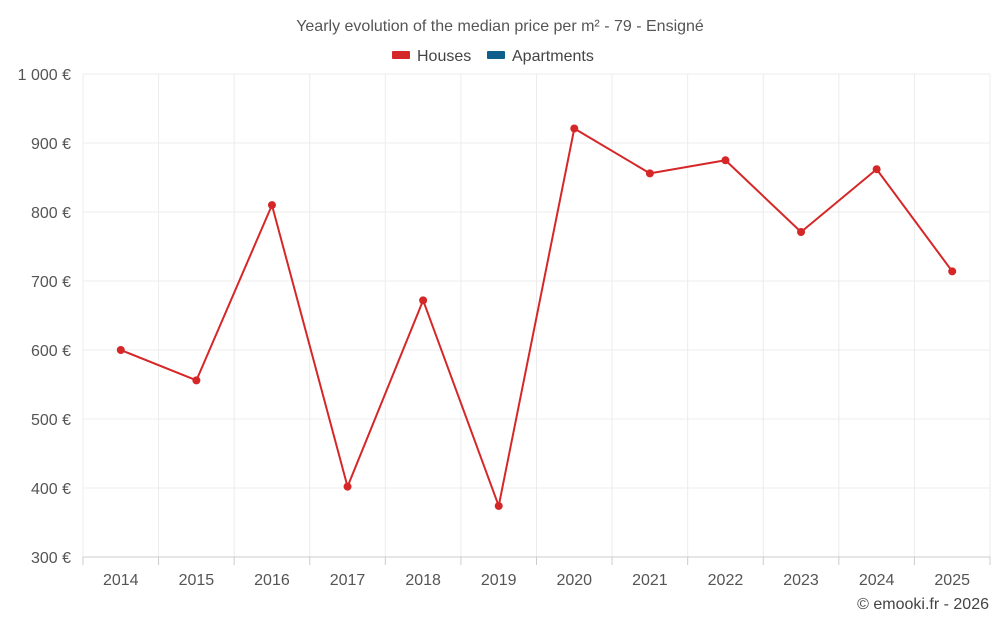  I want to click on x-tick-label-2024: 2024, so click(877, 580).